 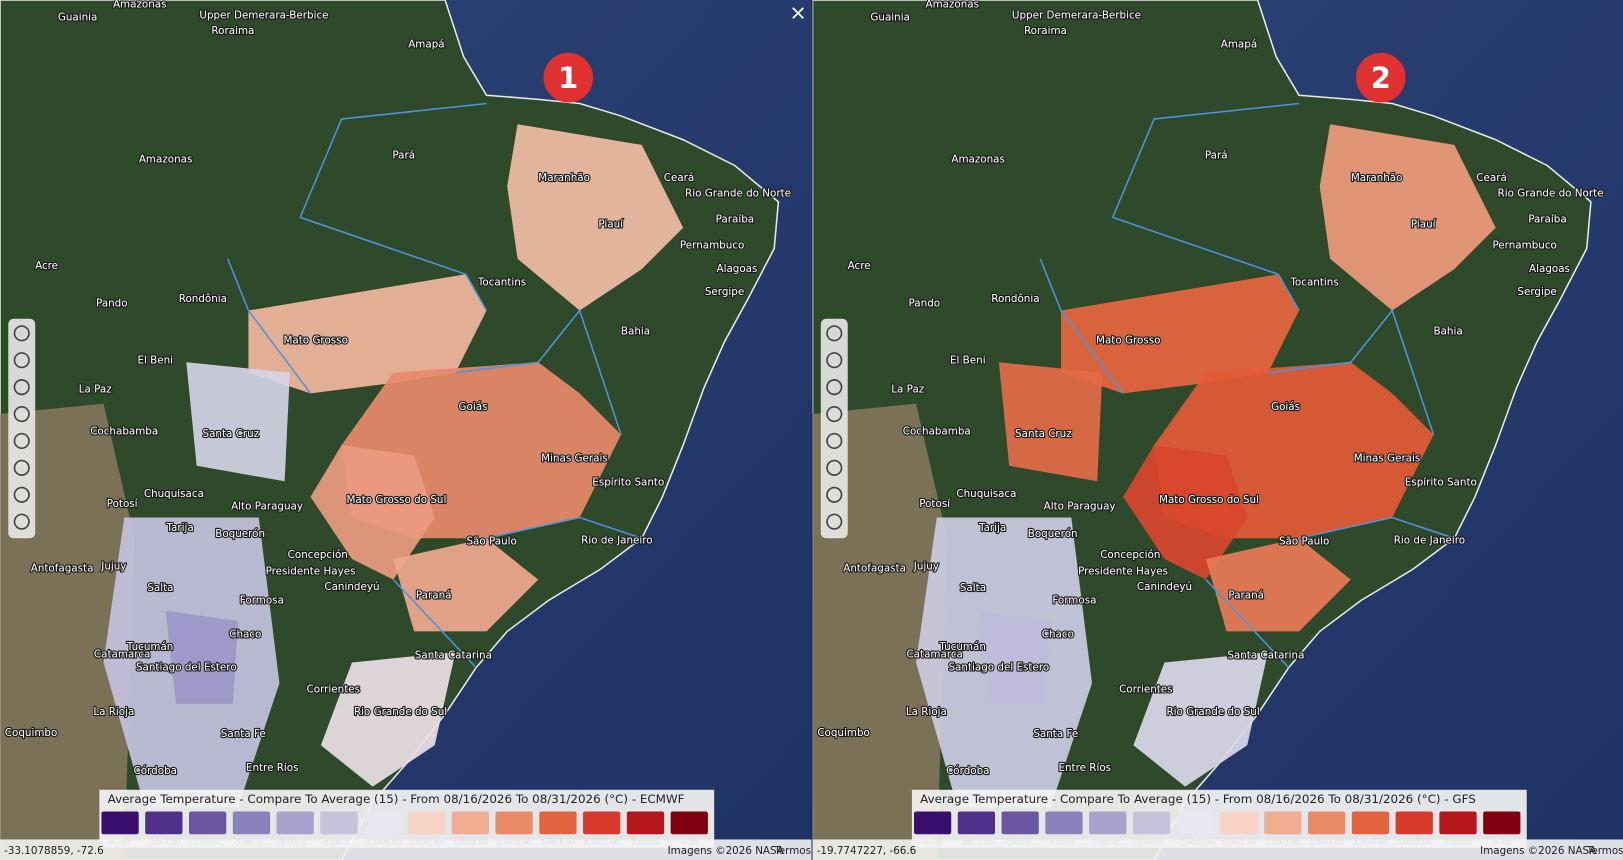 What do you see at coordinates (318, 555) in the screenshot?
I see `place-label: Concepción` at bounding box center [318, 555].